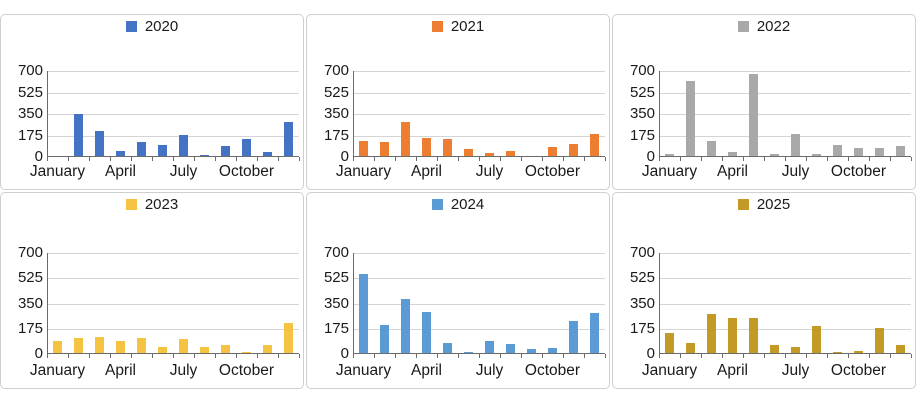 The image size is (916, 414). What do you see at coordinates (669, 370) in the screenshot?
I see `x-axis-month-label: January` at bounding box center [669, 370].